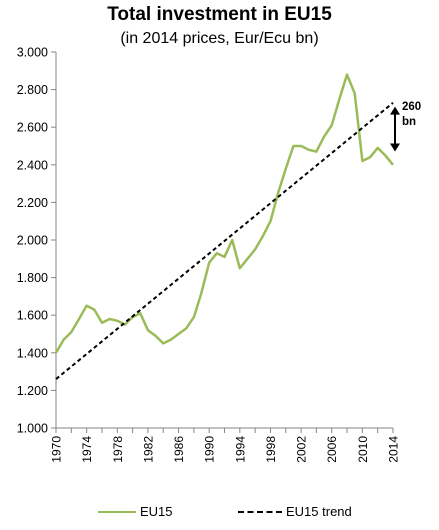 Image resolution: width=439 pixels, height=530 pixels. I want to click on y-tick-label: 2.800, so click(32, 90).